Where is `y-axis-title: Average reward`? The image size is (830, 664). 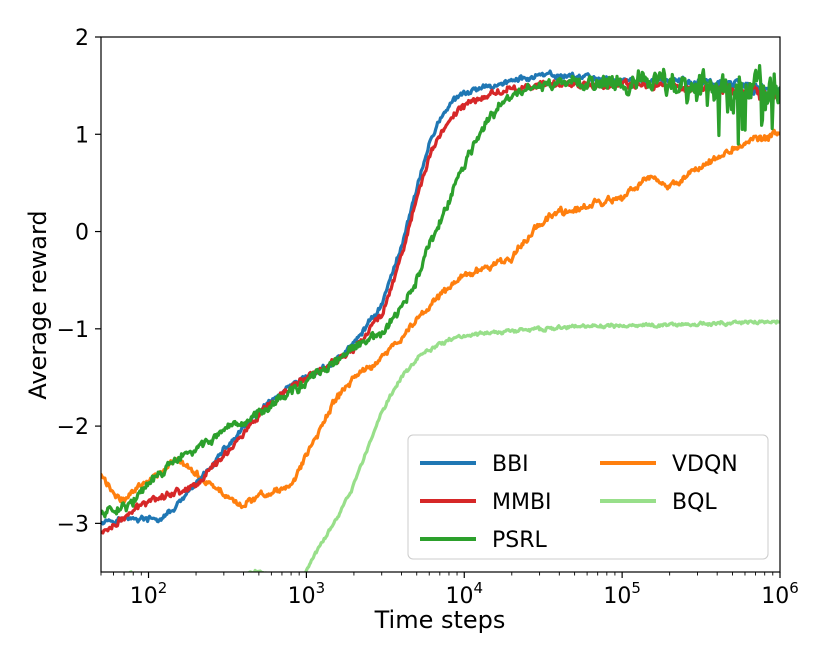 y-axis-title: Average reward is located at coordinates (38, 304).